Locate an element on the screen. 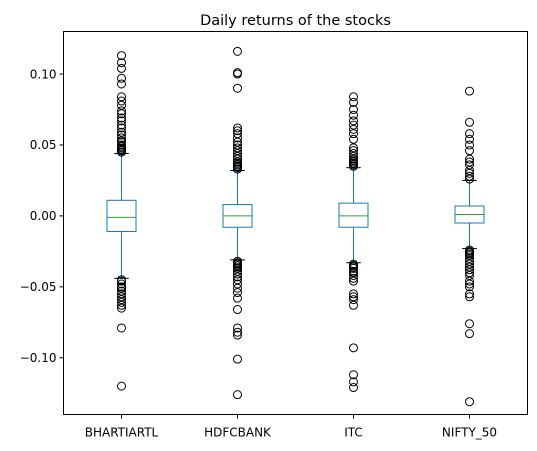  x-tick-label: NIFTY_50 is located at coordinates (469, 433).